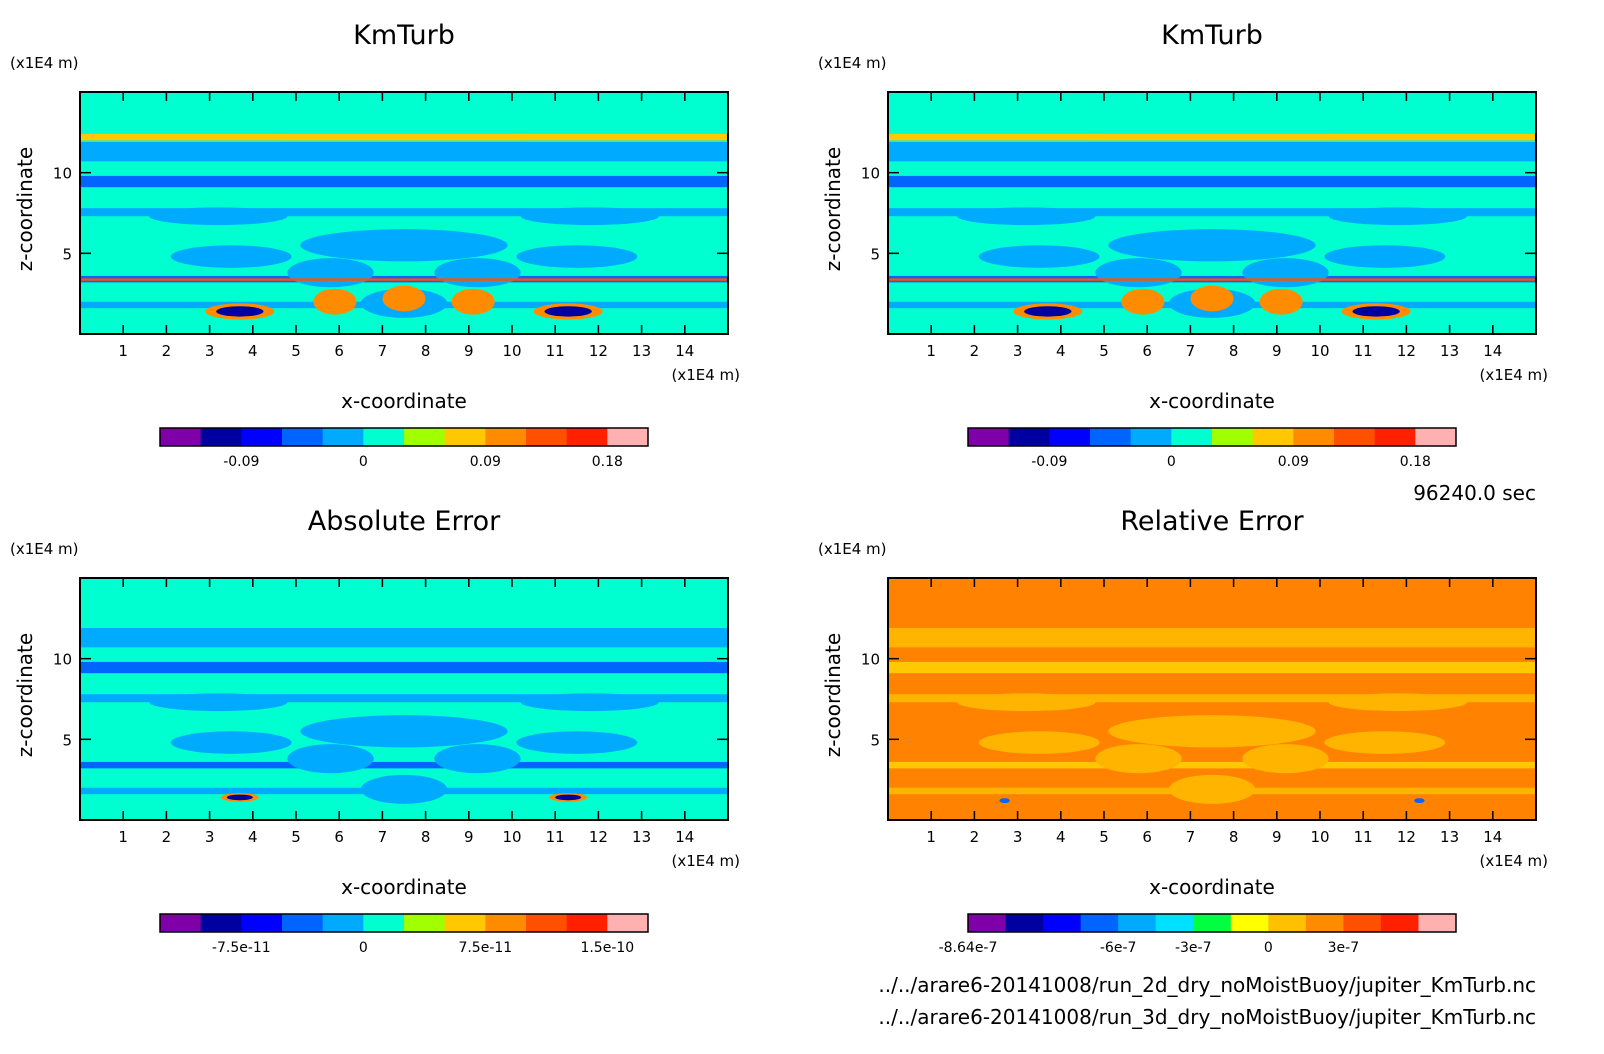 The image size is (1604, 1054). What do you see at coordinates (404, 521) in the screenshot?
I see `panel-title: Absolute Error` at bounding box center [404, 521].